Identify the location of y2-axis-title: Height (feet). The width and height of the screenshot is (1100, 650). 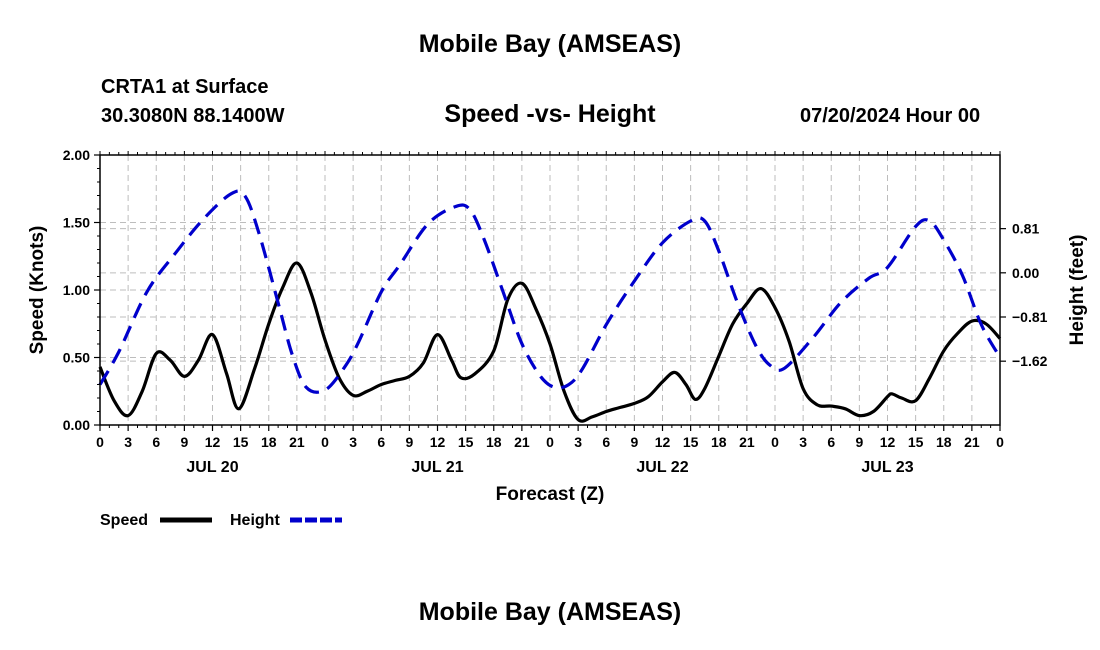
(1077, 290).